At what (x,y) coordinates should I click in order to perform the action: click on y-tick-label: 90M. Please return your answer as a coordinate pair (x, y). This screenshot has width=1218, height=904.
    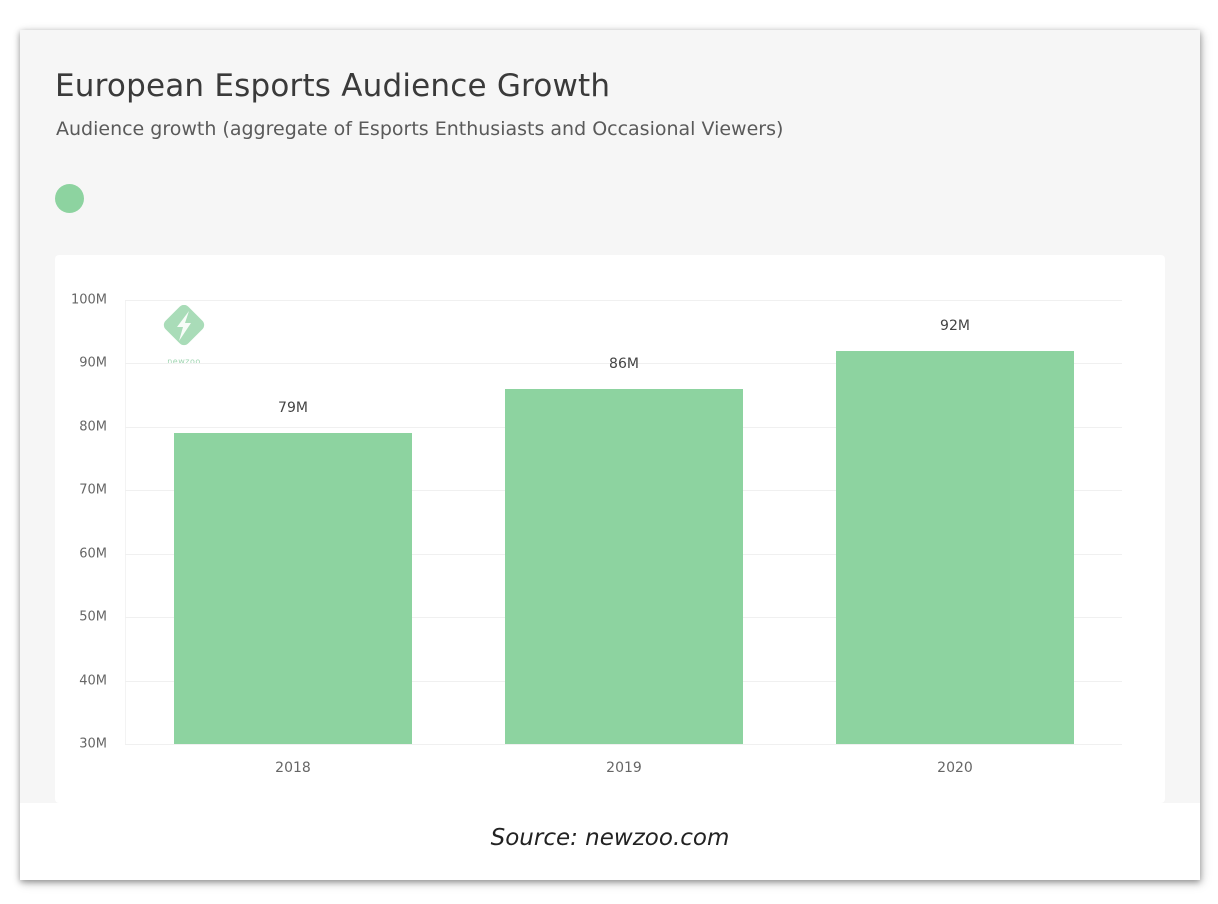
    Looking at the image, I should click on (93, 363).